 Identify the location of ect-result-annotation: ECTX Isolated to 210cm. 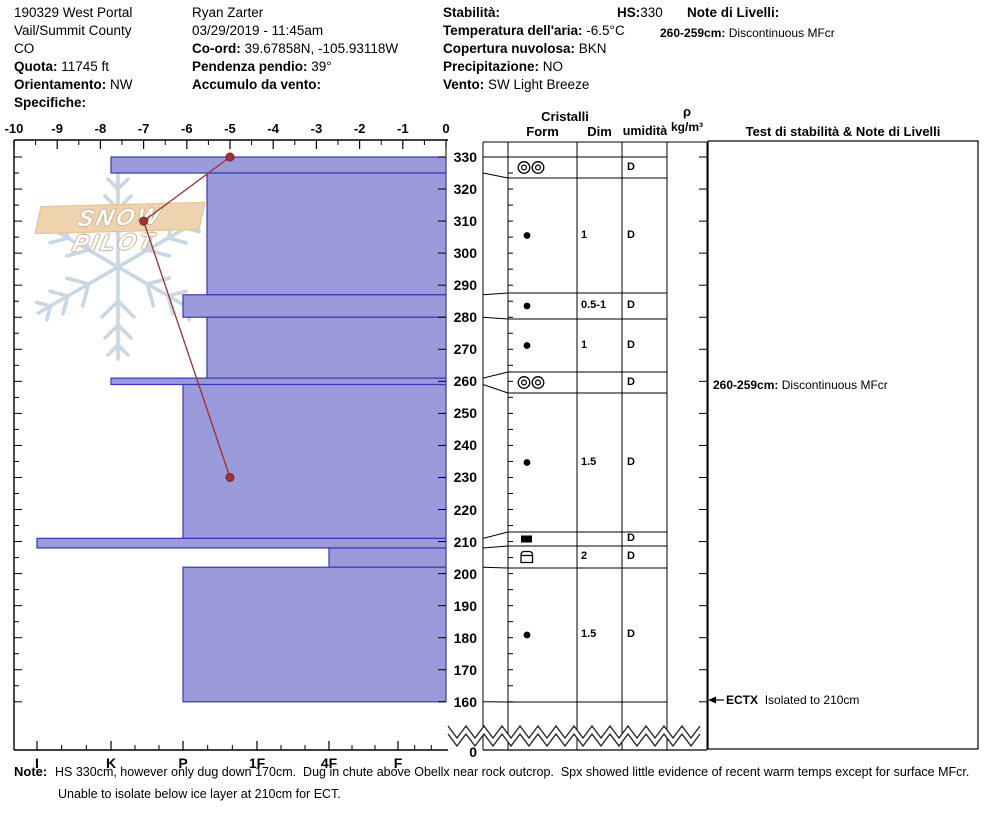
(793, 700).